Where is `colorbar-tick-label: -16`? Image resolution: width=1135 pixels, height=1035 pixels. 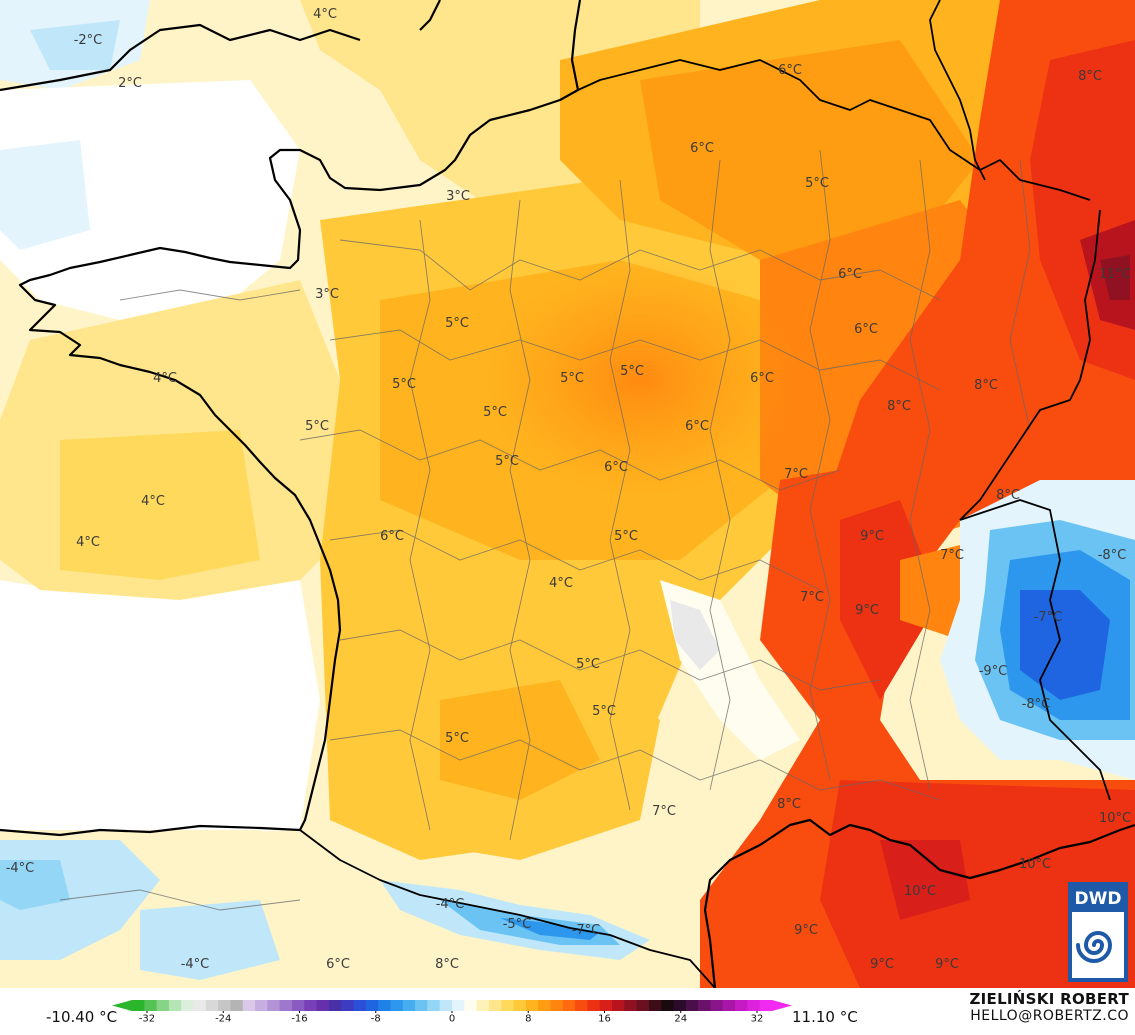 colorbar-tick-label: -16 is located at coordinates (299, 1018).